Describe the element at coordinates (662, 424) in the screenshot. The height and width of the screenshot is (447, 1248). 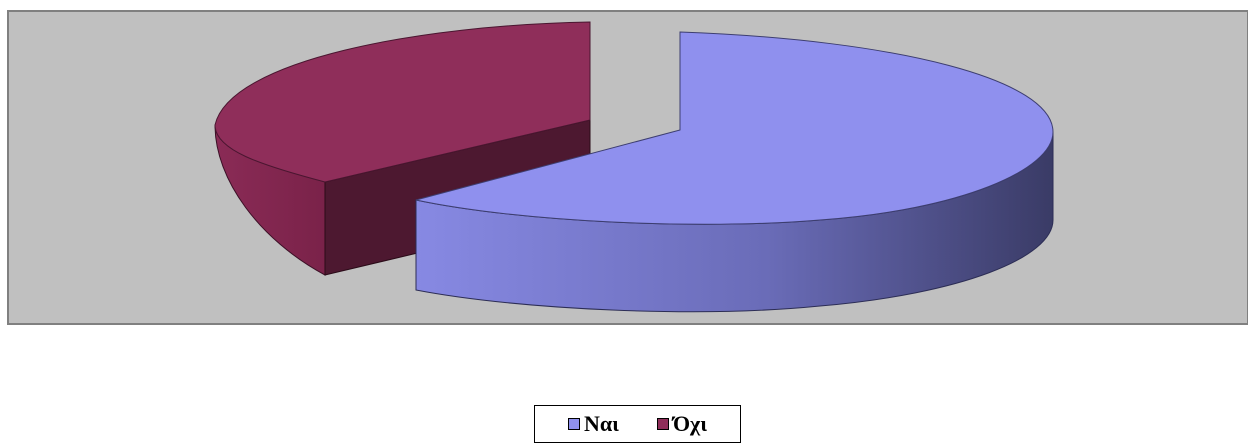
I see `legend-swatch-oxi` at that location.